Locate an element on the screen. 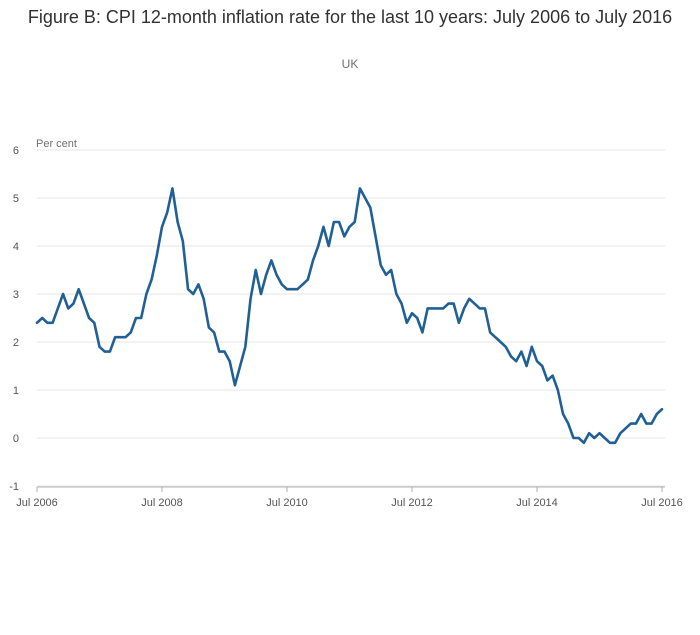 This screenshot has height=635, width=700. x-tick-label: Jul 2012 is located at coordinates (412, 503).